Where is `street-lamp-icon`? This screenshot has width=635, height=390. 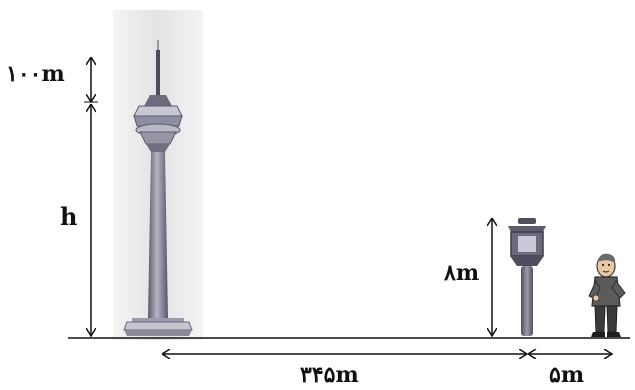
street-lamp-icon is located at coordinates (527, 277).